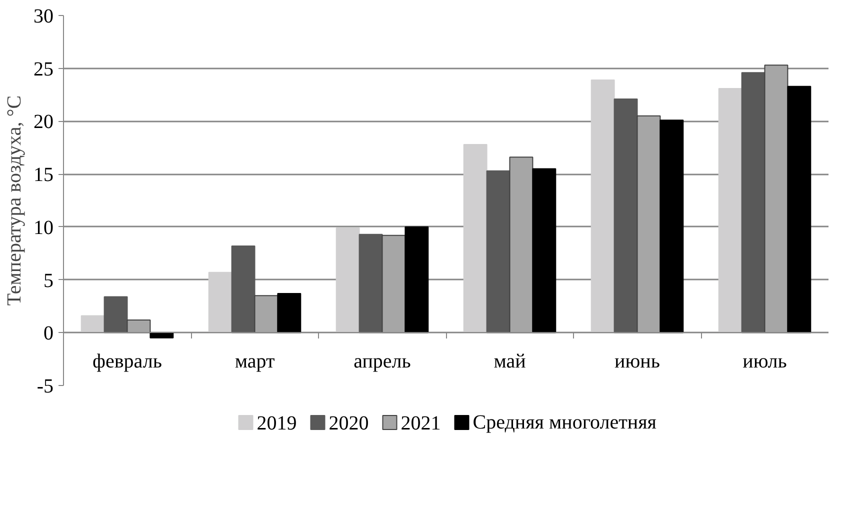  I want to click on y-tick-label: -5, so click(45, 387).